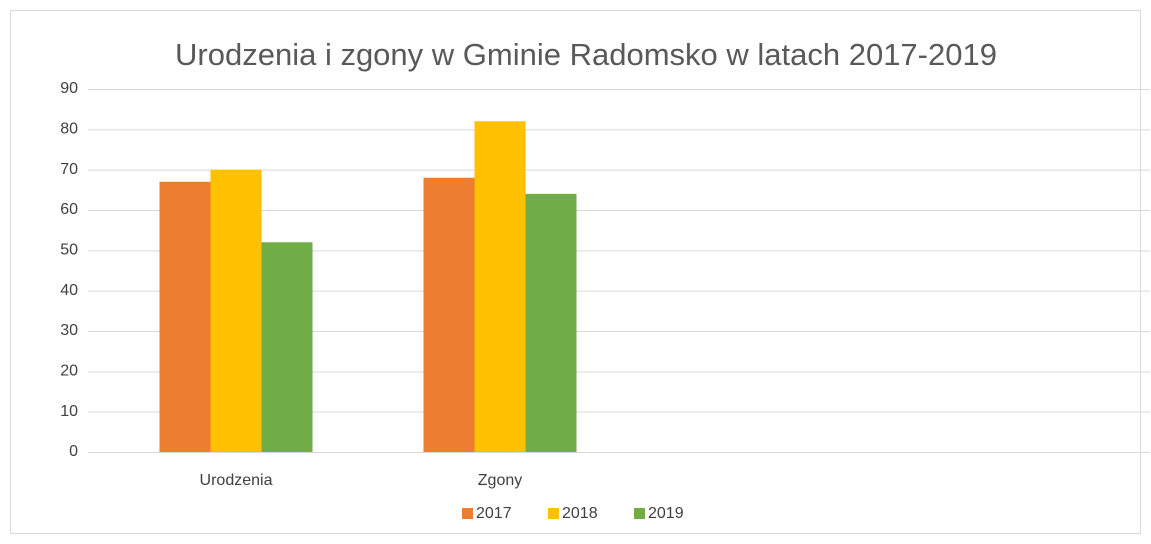 This screenshot has width=1151, height=544. What do you see at coordinates (500, 480) in the screenshot?
I see `x-tick-label: Zgony` at bounding box center [500, 480].